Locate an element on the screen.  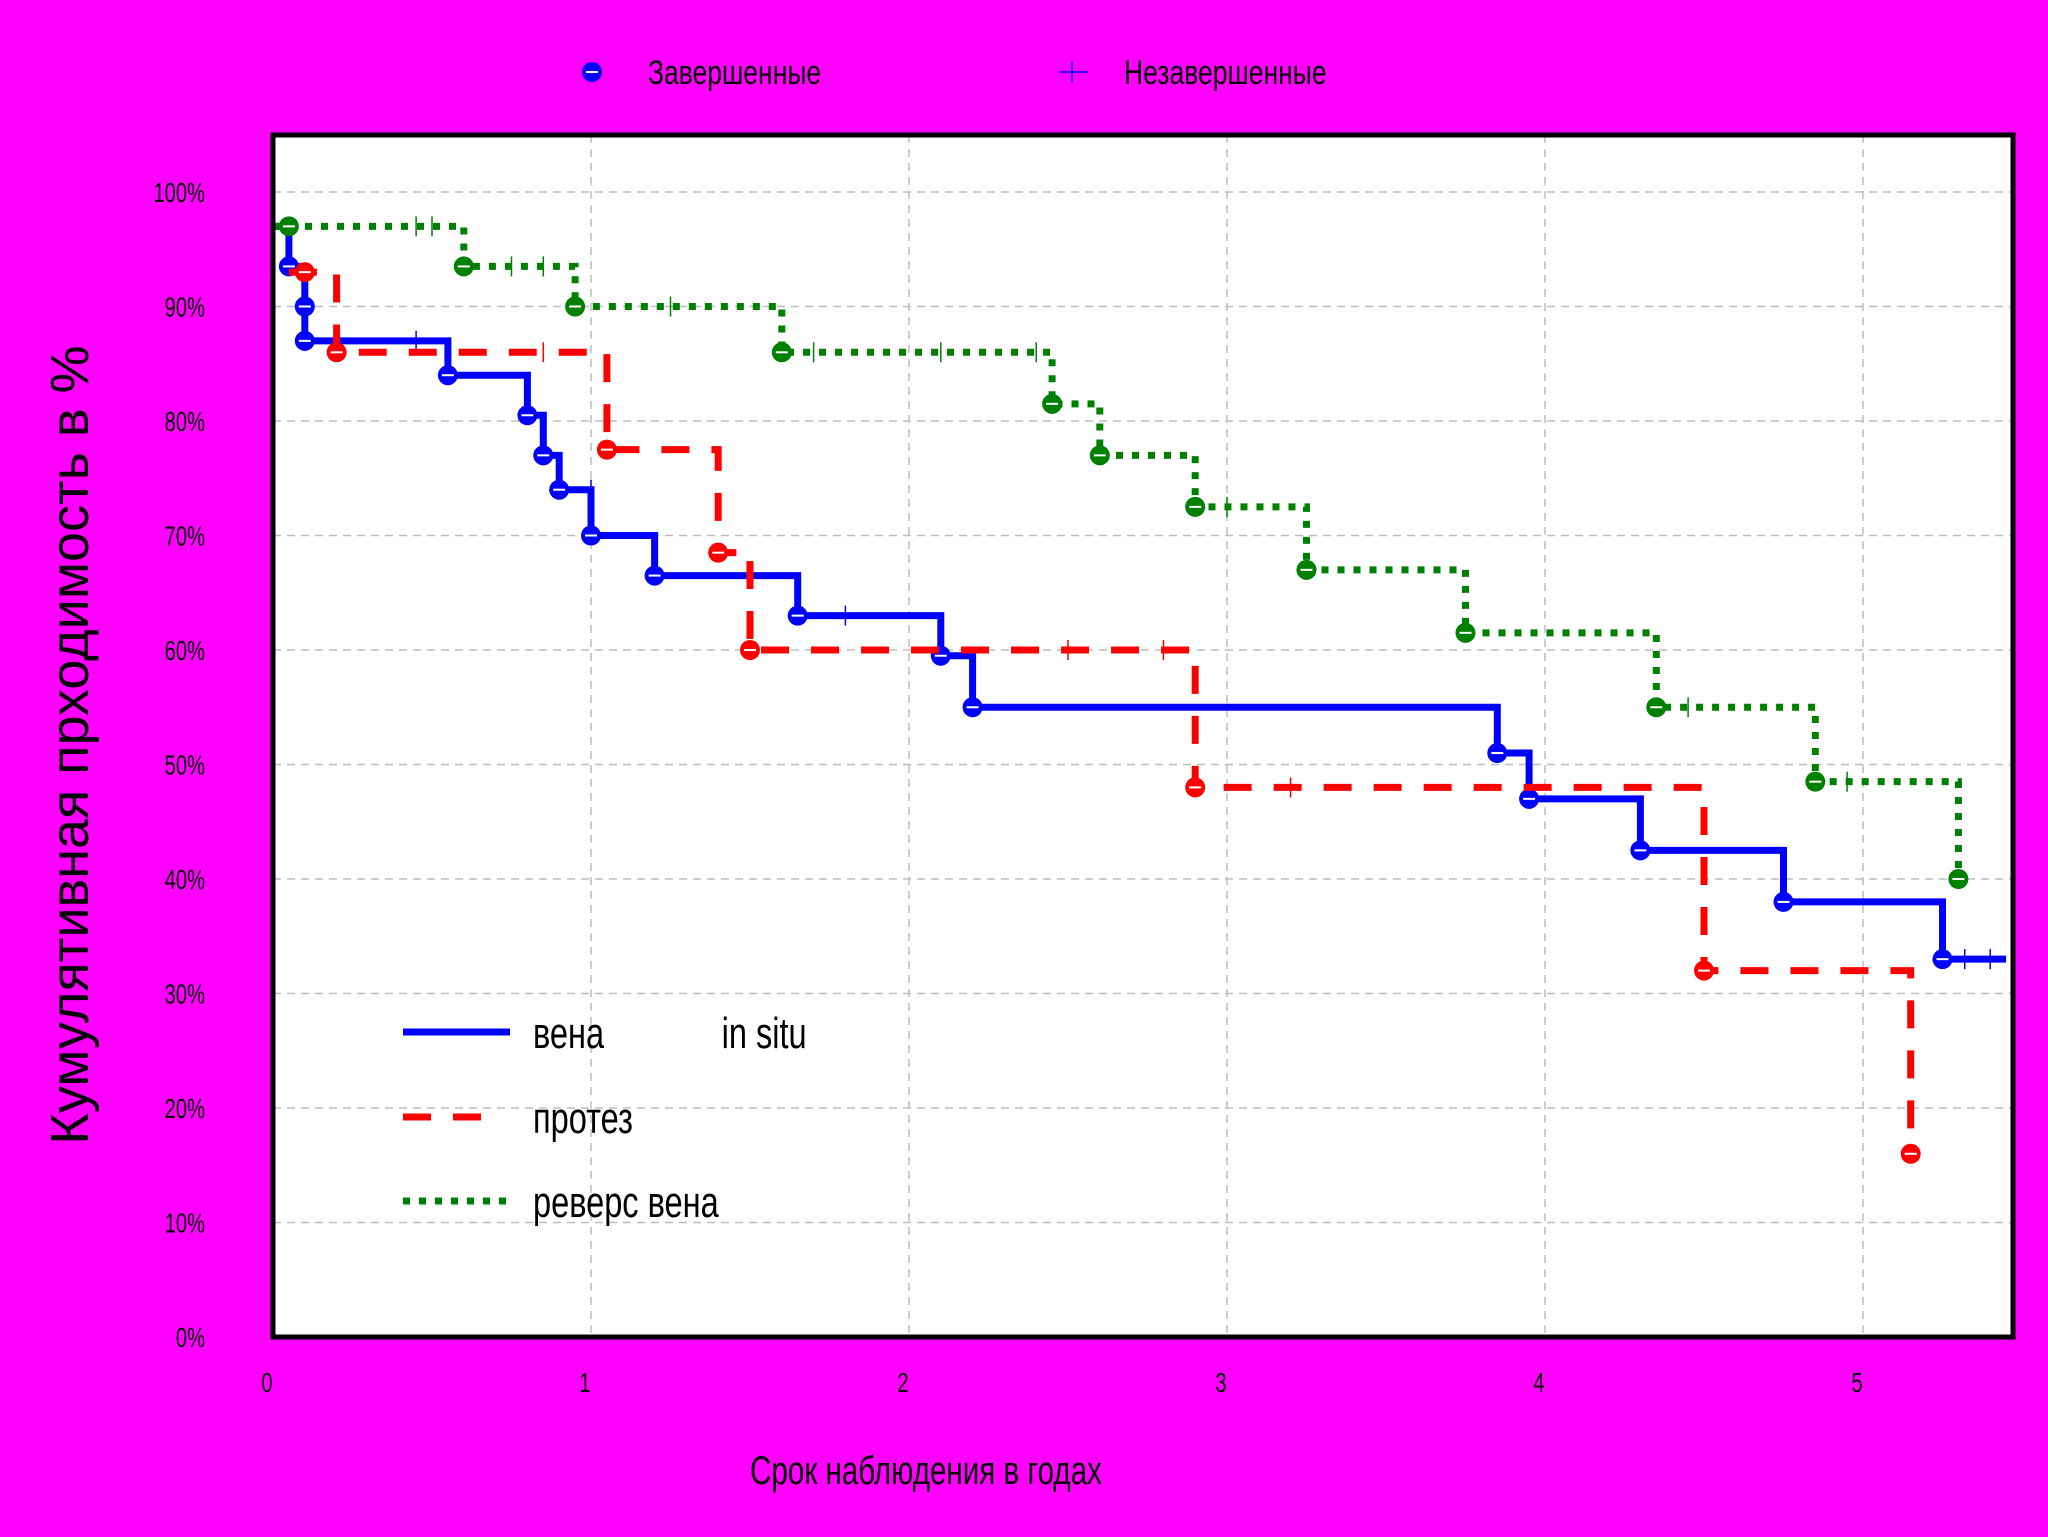
y-tick-label: 10% is located at coordinates (185, 1223).